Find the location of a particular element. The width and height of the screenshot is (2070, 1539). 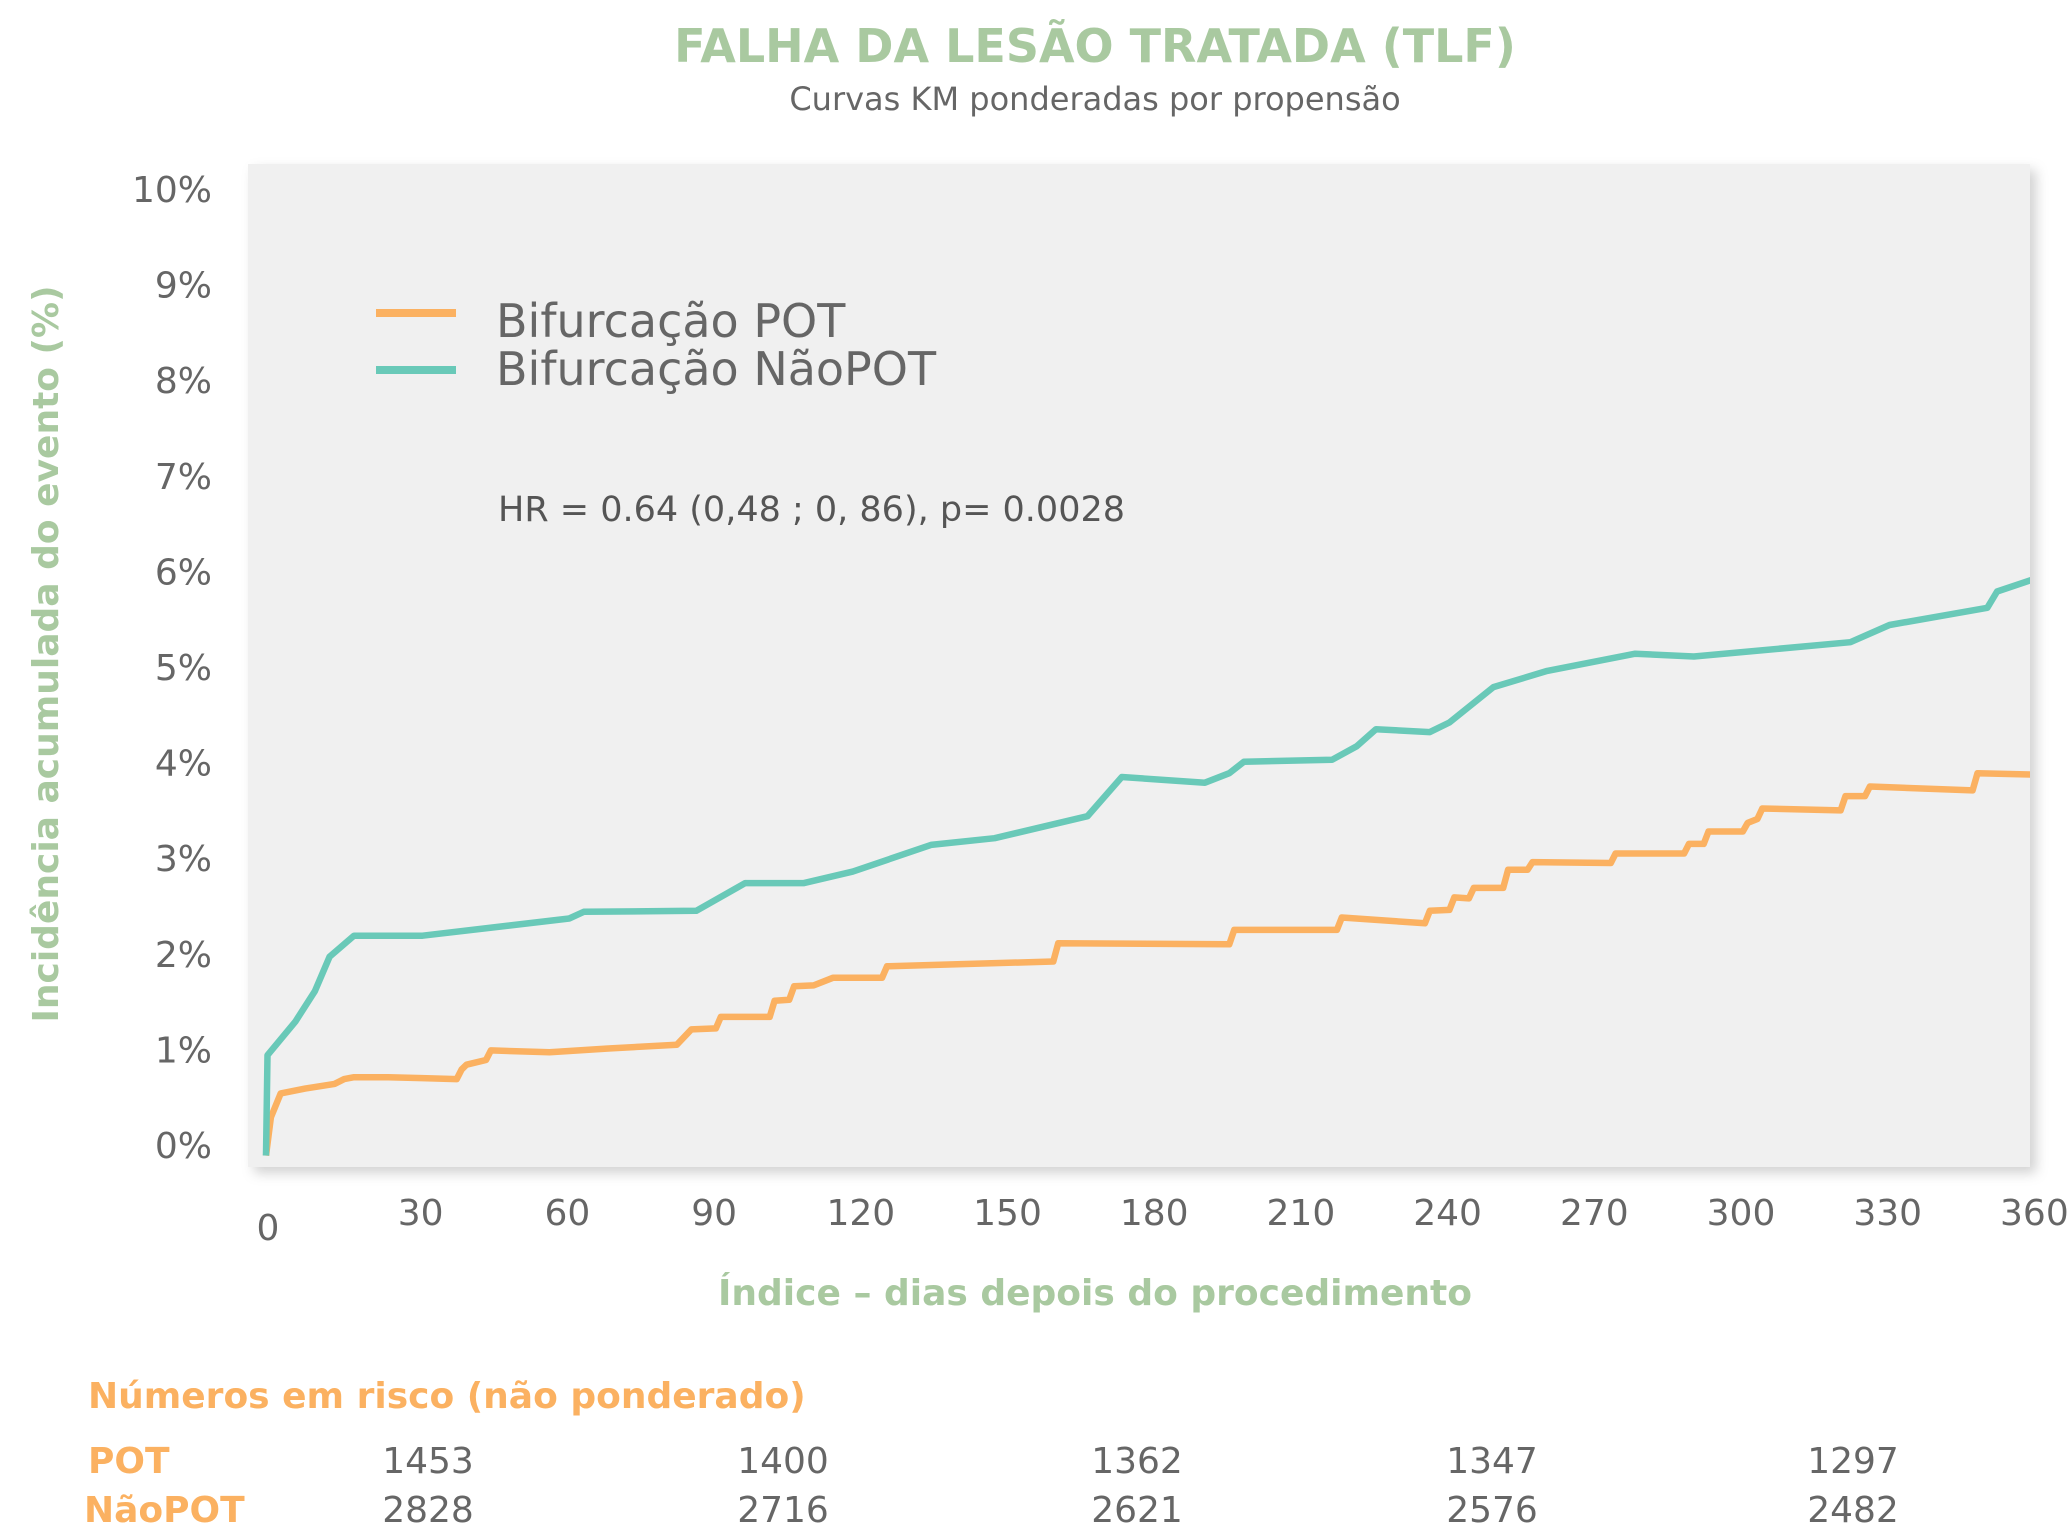

hazard-ratio-annotation: HR = 0.64 (0,48 ; 0, 86), p= 0.0028 is located at coordinates (811, 510).